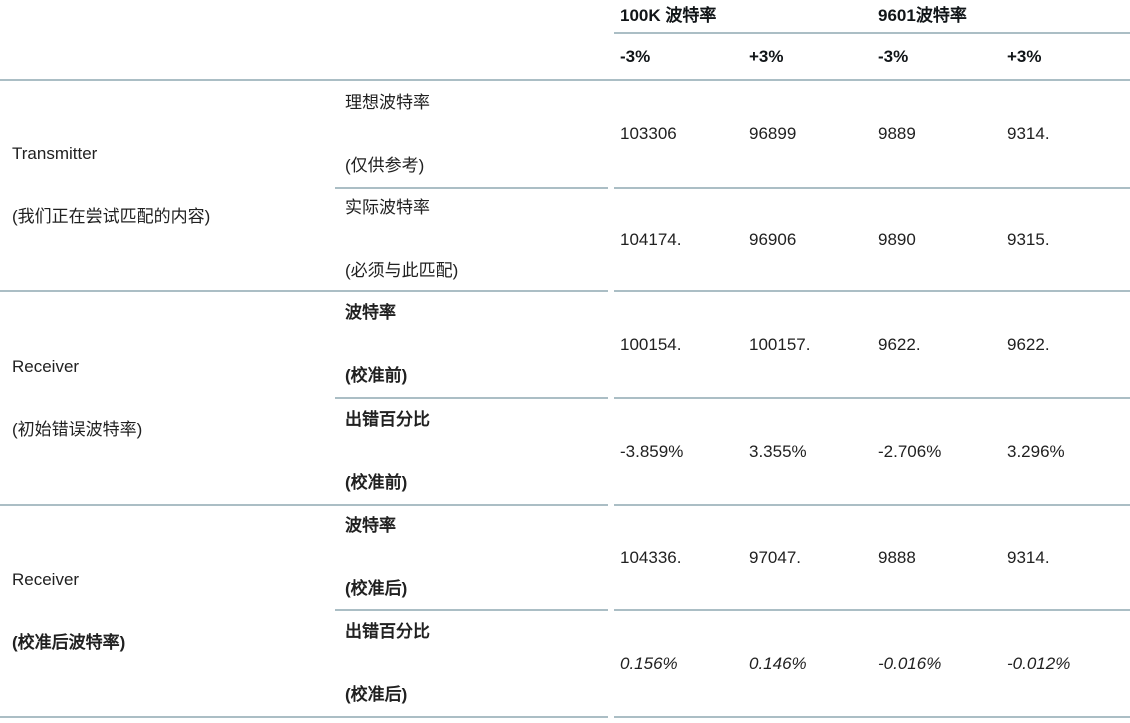  What do you see at coordinates (807, 345) in the screenshot?
I see `value-cell: 100157.` at bounding box center [807, 345].